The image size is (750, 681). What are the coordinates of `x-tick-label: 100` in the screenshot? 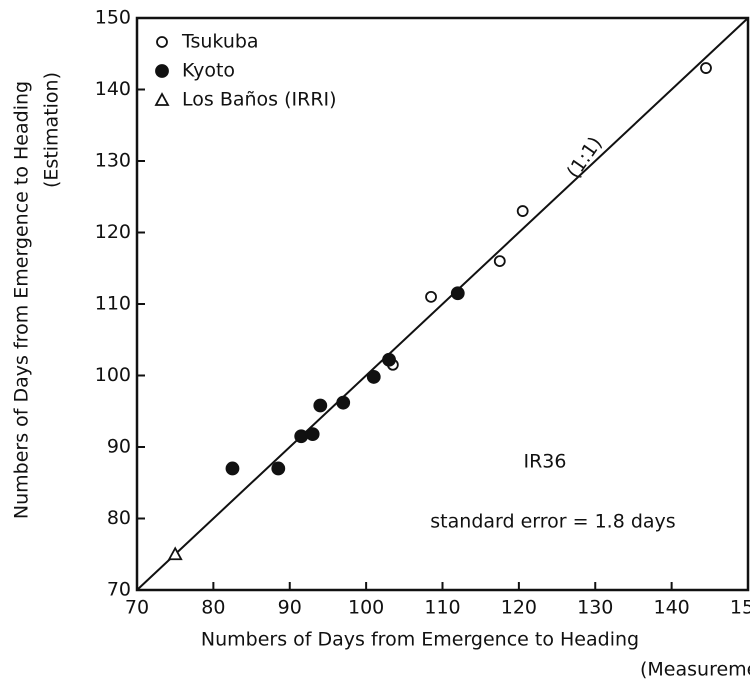 It's located at (366, 608).